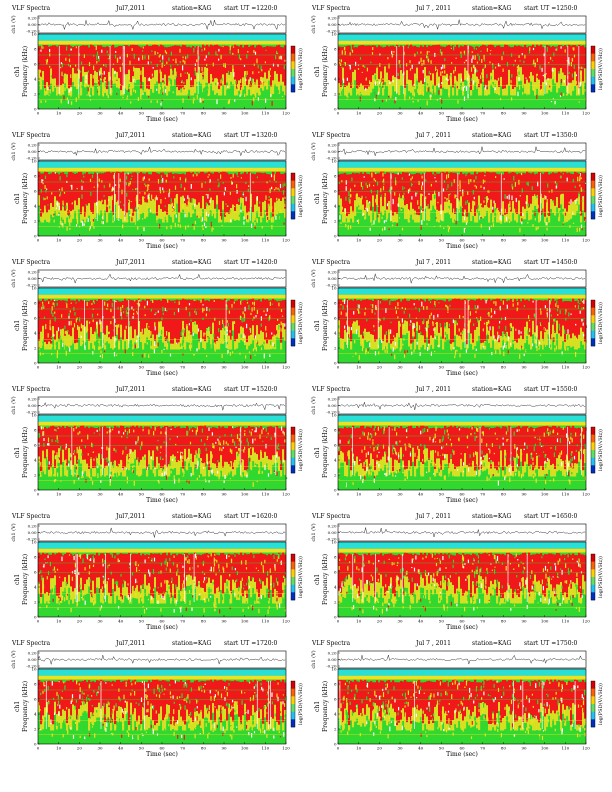  Describe the element at coordinates (597, 196) in the screenshot. I see `colorbar: log(PSD(V/√Hz))` at that location.